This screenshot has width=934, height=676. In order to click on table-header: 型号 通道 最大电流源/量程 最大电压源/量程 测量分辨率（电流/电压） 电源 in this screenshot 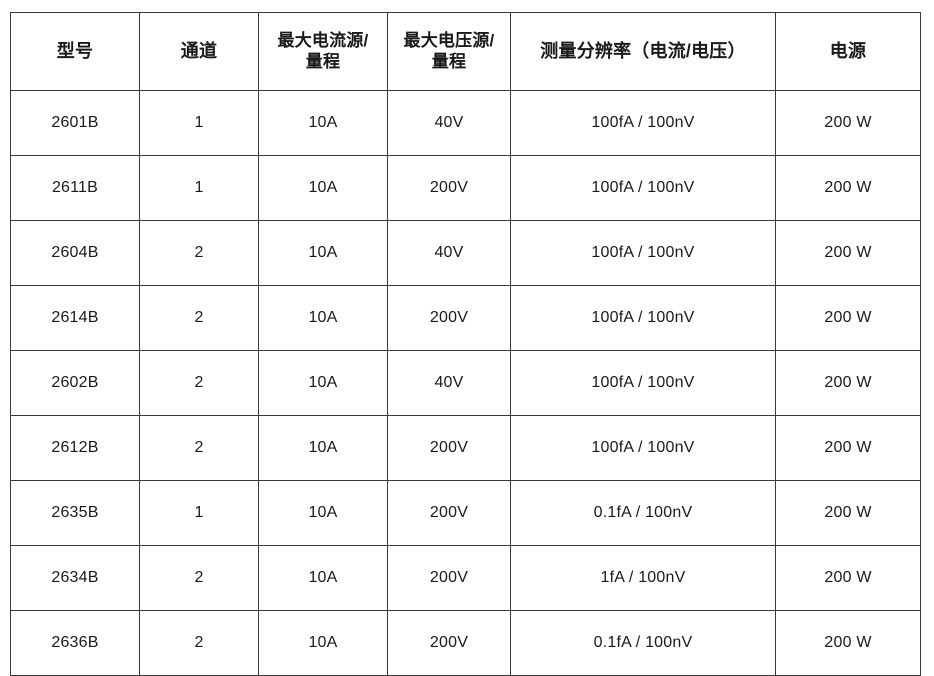, I will do `click(465, 51)`.